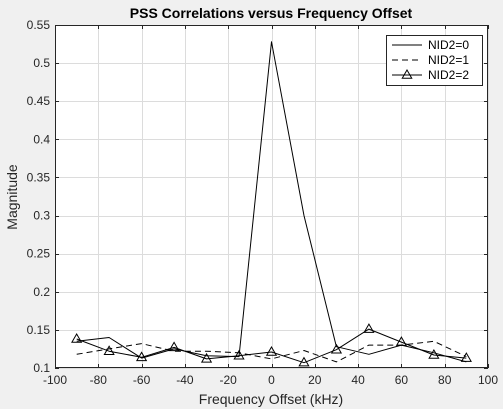 This screenshot has width=503, height=409. I want to click on legend-label: NID2=2, so click(448, 75).